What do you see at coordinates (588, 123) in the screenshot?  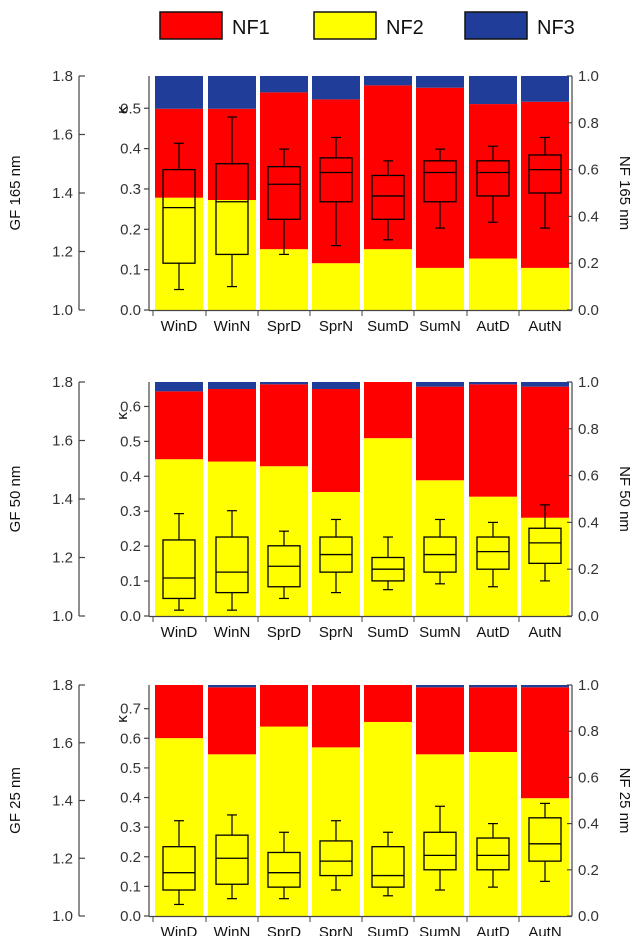 I see `nf-tick-label: 0.8` at bounding box center [588, 123].